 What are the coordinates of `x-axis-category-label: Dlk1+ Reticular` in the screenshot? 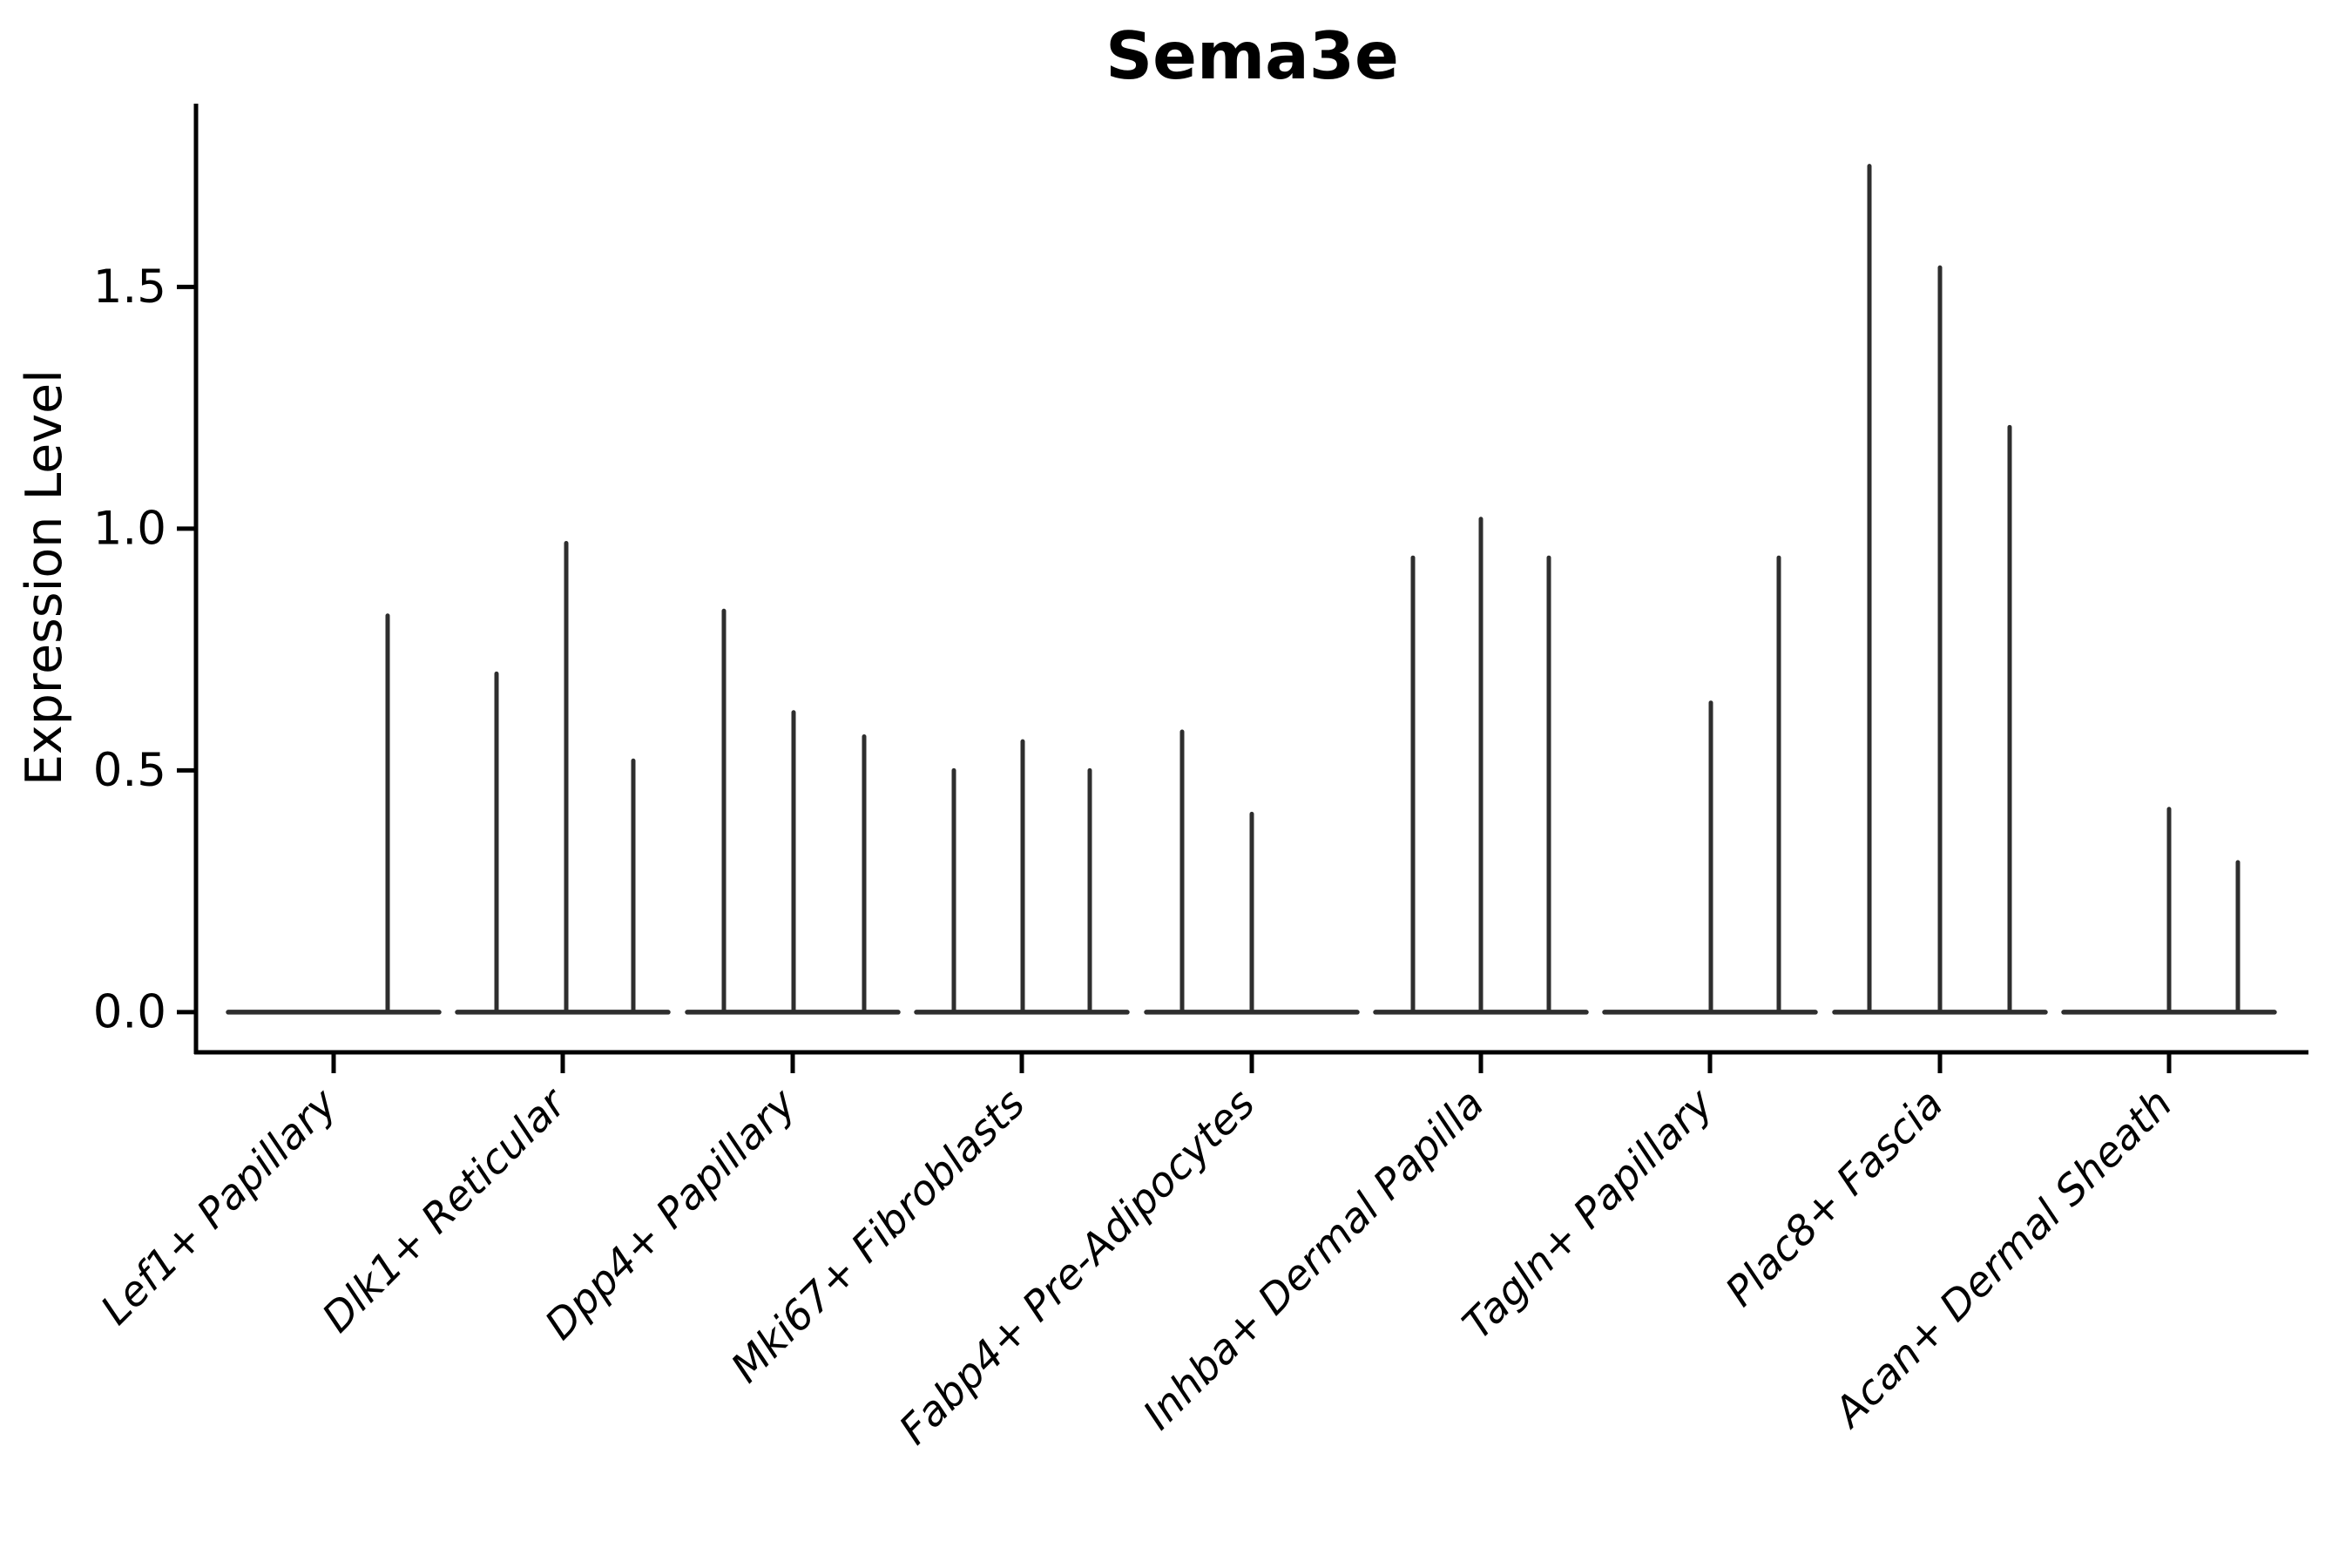 It's located at (446, 1210).